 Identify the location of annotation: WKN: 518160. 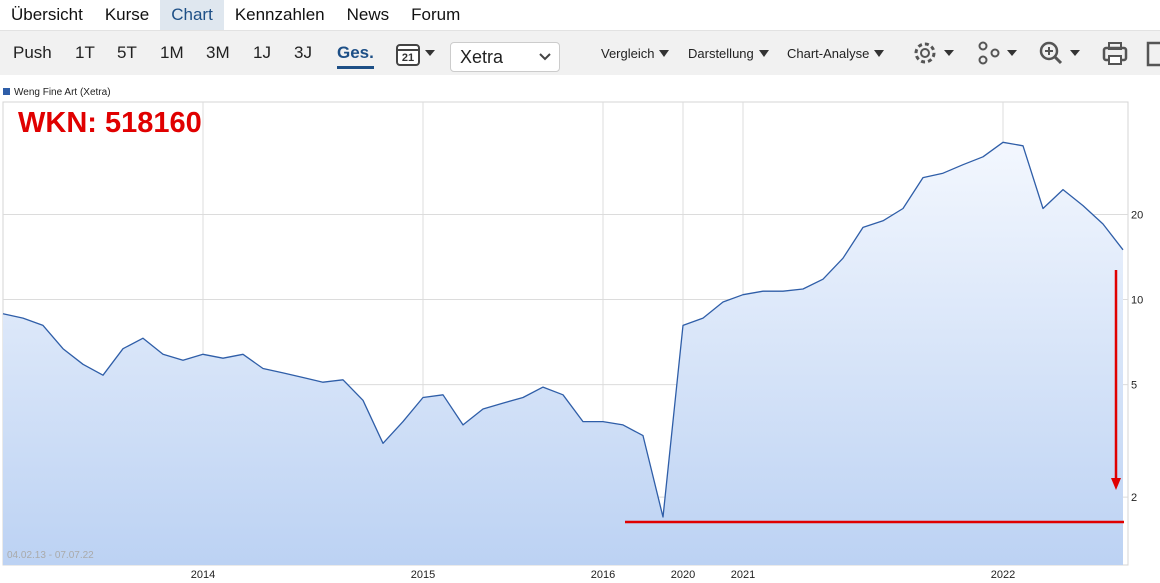
(110, 123).